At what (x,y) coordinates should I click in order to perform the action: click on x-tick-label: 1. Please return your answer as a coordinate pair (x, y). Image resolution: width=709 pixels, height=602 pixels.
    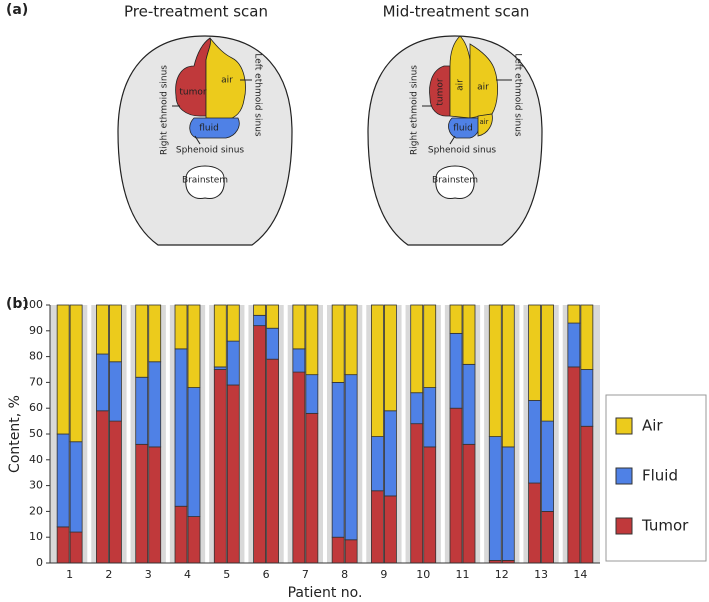
    Looking at the image, I should click on (69, 574).